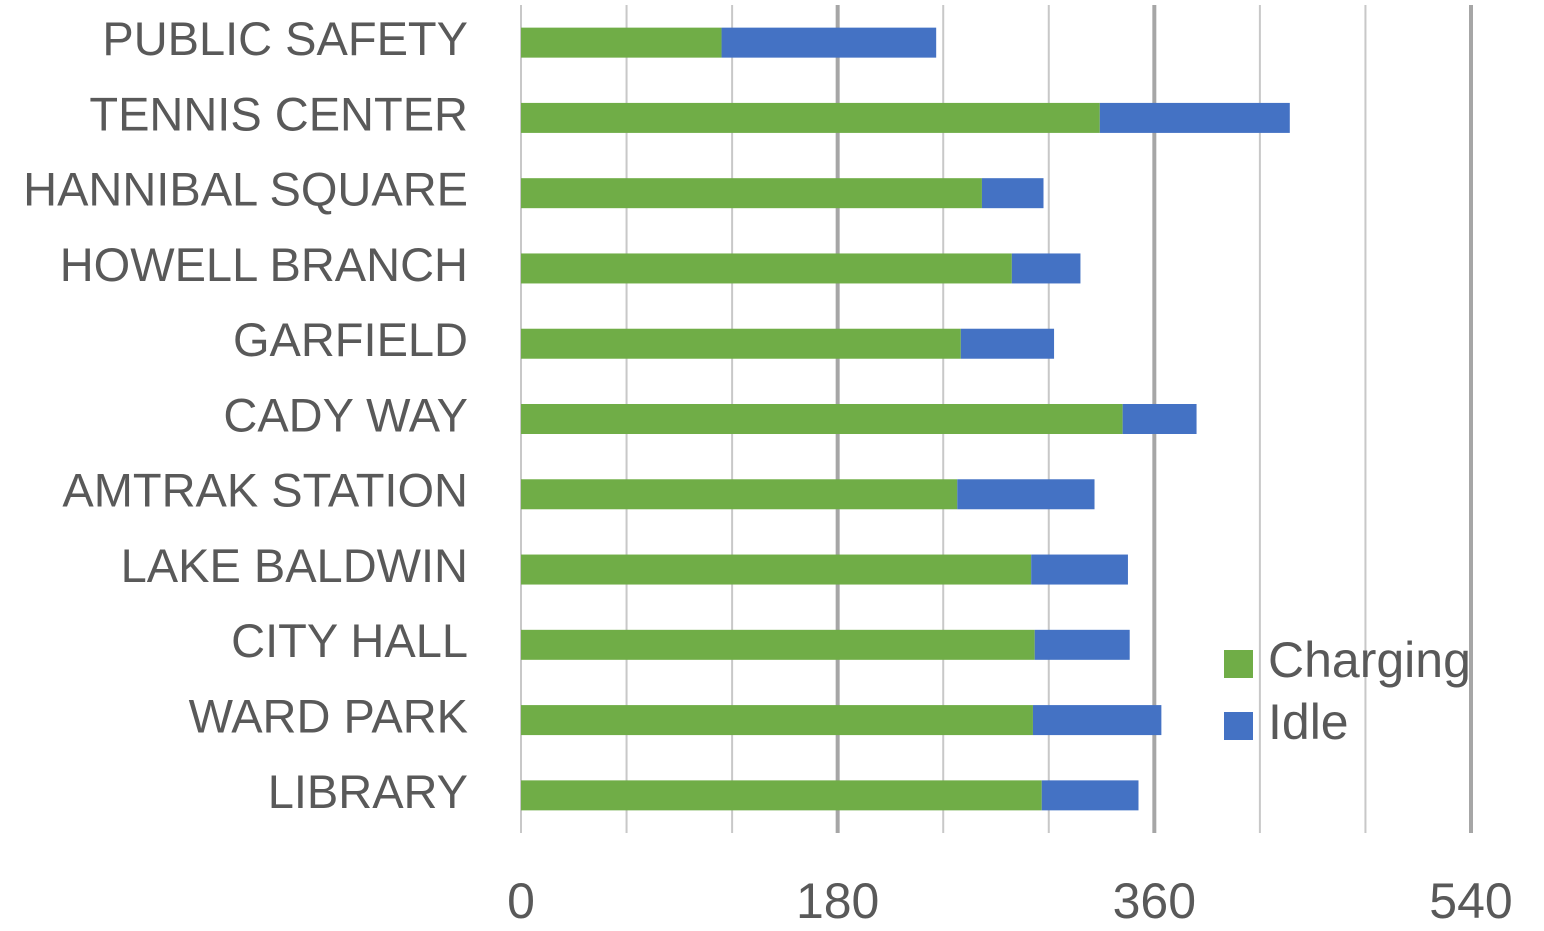  What do you see at coordinates (837, 901) in the screenshot?
I see `x-tick-label: 180` at bounding box center [837, 901].